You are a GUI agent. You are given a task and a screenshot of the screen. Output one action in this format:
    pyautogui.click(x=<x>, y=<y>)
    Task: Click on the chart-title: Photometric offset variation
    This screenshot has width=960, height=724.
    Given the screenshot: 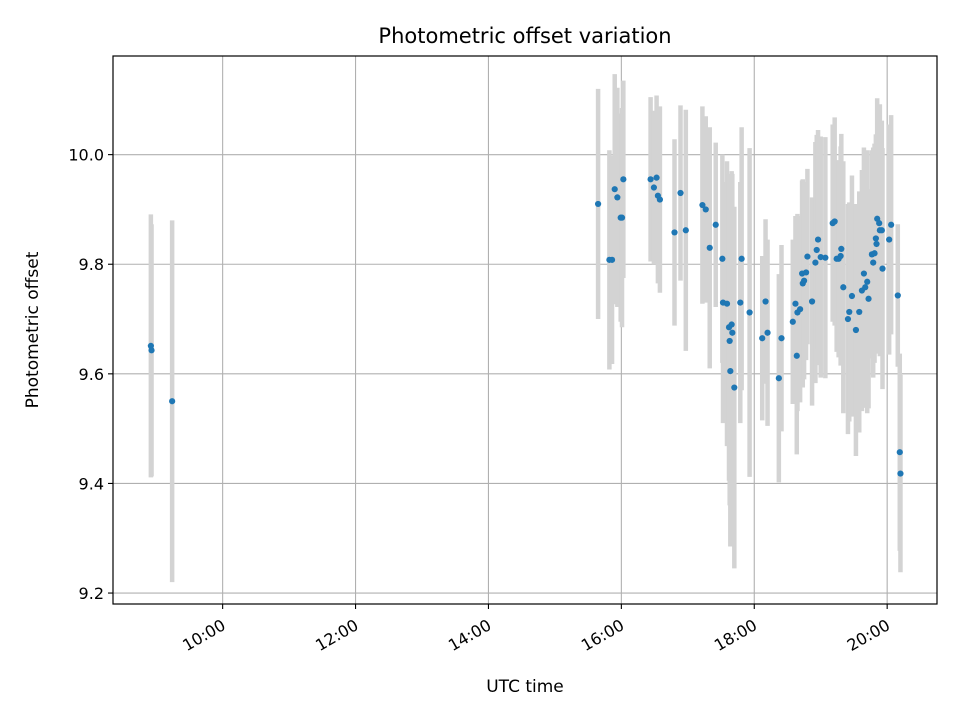 What is the action you would take?
    pyautogui.click(x=524, y=36)
    